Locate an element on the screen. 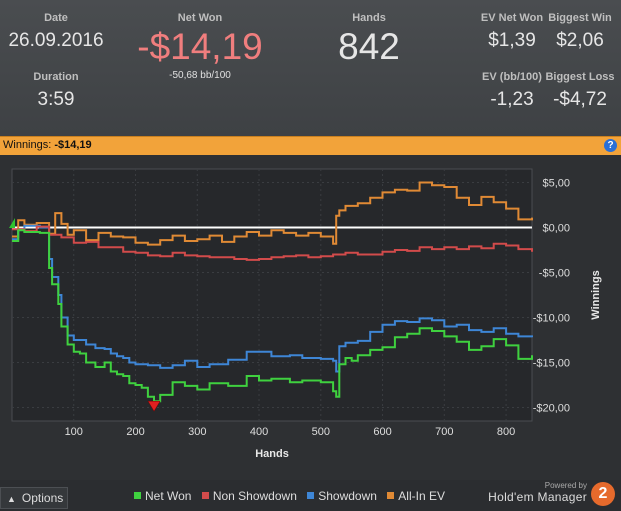 The image size is (621, 511). non-showdown-swatch is located at coordinates (205, 496).